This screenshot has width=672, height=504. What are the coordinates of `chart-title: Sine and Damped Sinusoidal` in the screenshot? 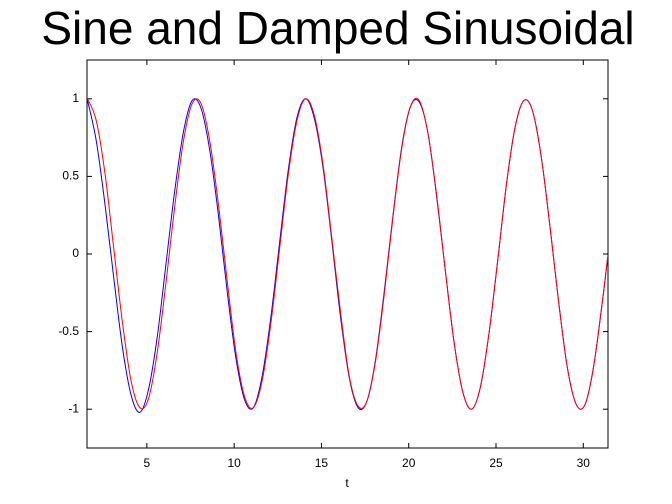 It's located at (337, 28).